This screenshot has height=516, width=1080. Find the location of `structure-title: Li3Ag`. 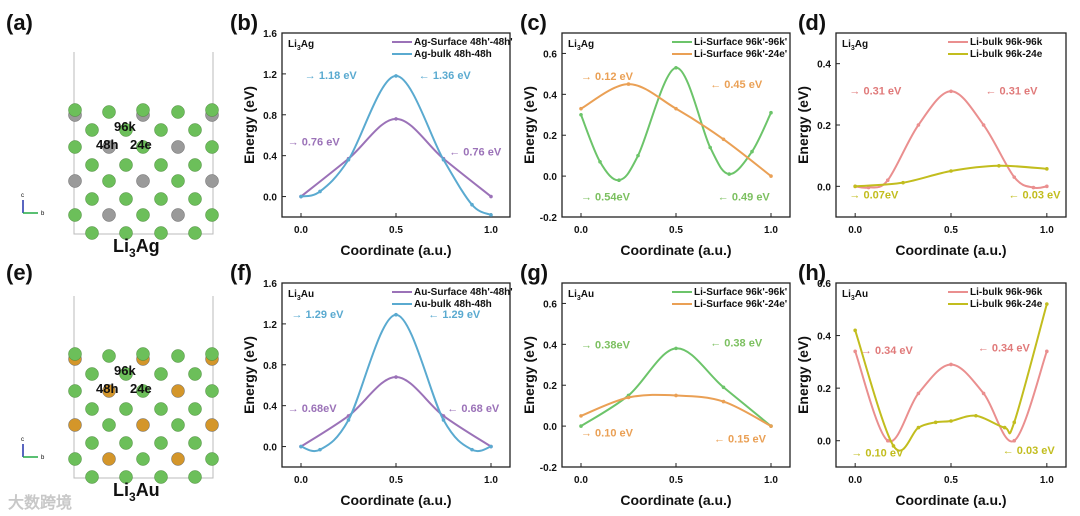

structure-title: Li3Ag is located at coordinates (136, 248).